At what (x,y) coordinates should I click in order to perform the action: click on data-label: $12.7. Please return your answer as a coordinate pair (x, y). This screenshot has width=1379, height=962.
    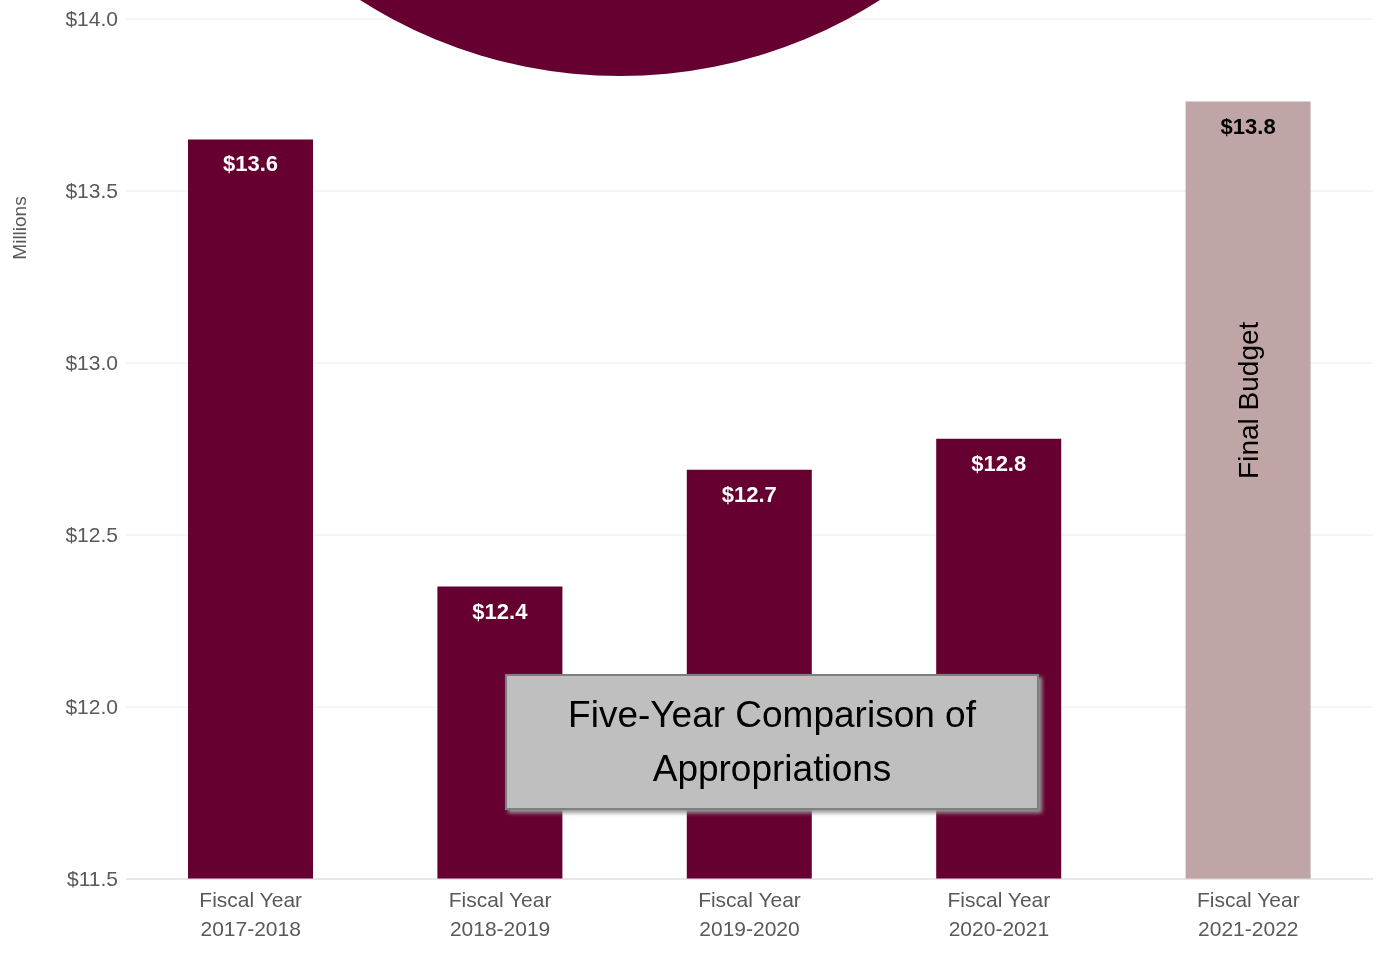
    Looking at the image, I should click on (749, 494).